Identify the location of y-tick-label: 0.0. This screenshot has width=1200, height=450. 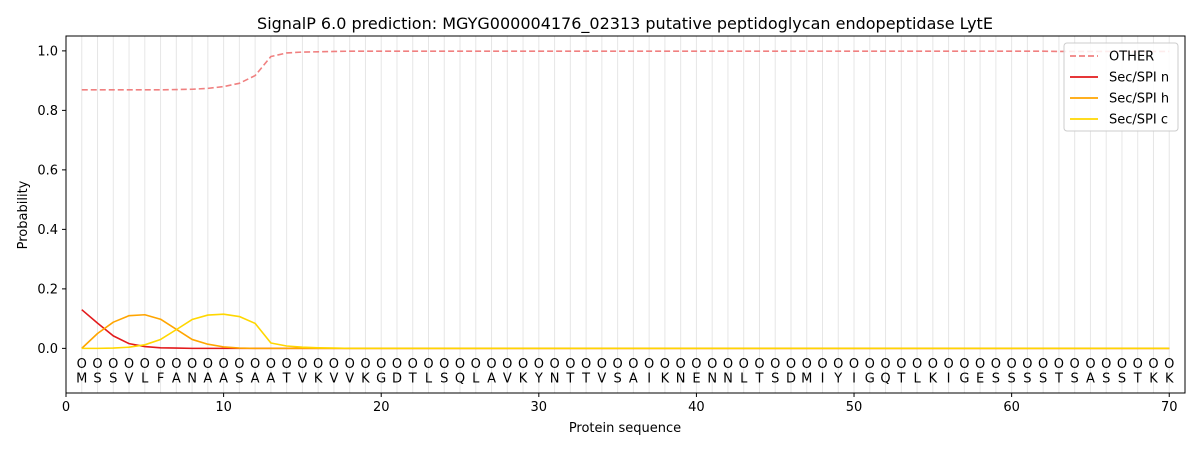
(47, 349).